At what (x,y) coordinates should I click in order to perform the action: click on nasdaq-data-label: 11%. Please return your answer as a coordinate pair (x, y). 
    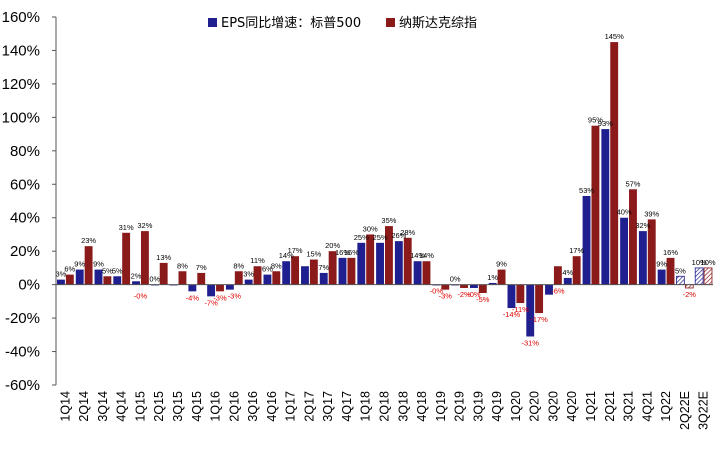
    Looking at the image, I should click on (257, 260).